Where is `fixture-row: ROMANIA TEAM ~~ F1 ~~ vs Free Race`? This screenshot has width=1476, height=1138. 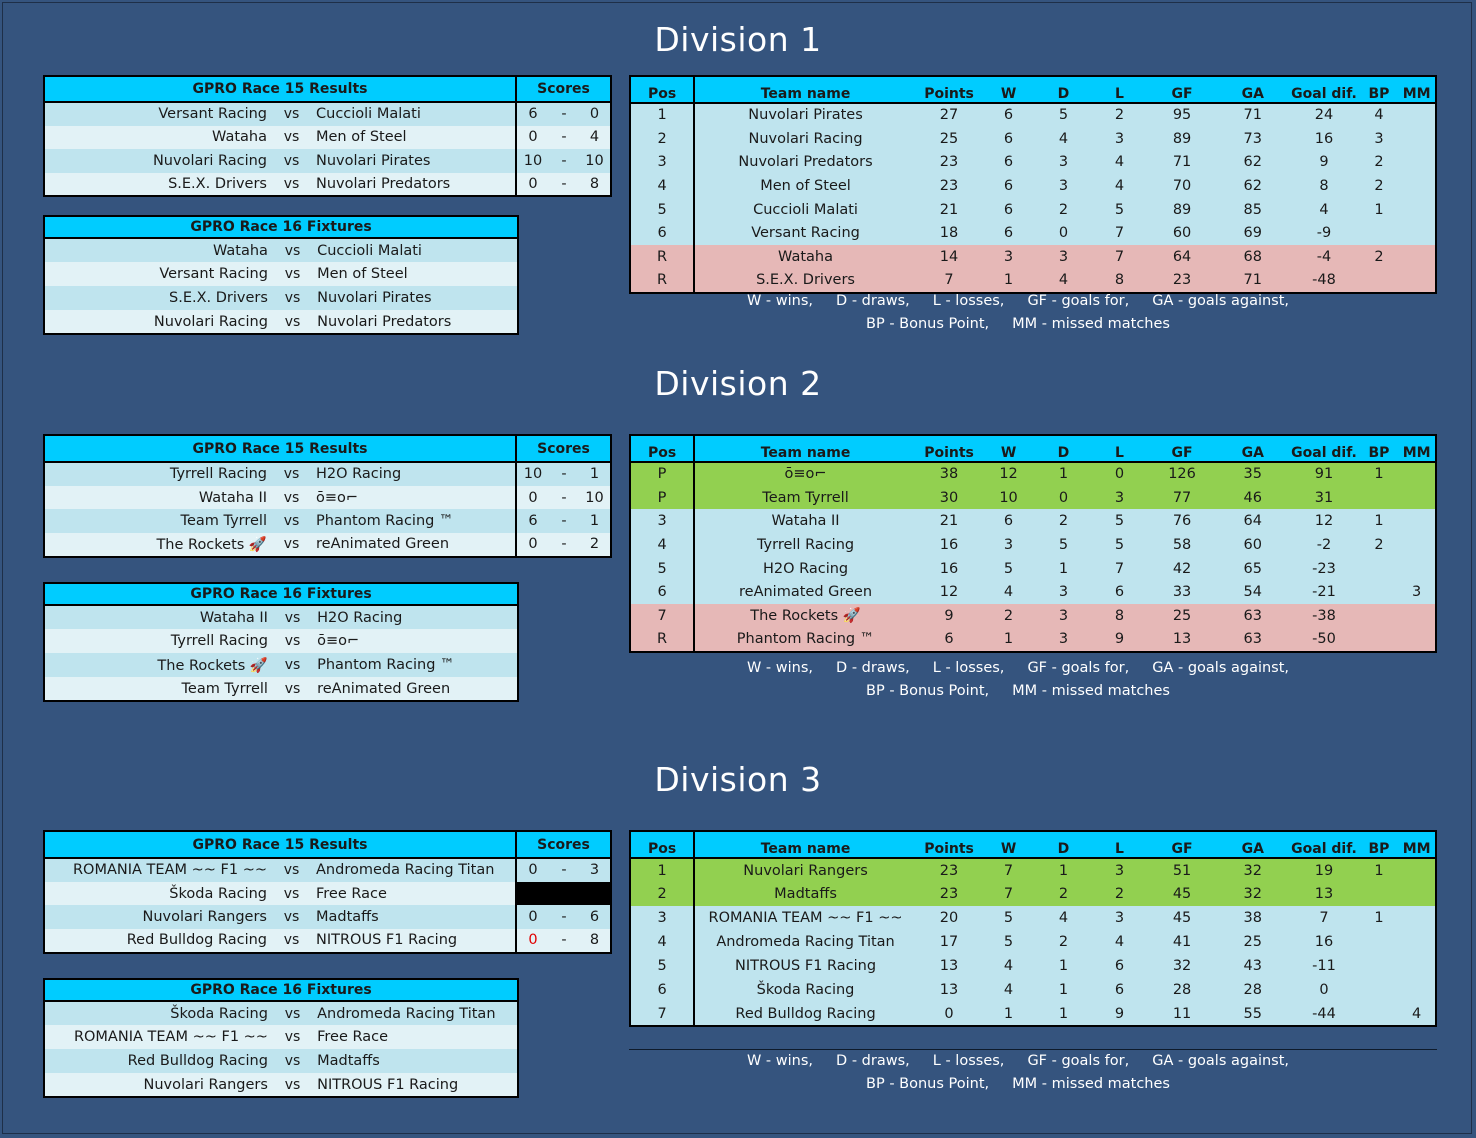
fixture-row: ROMANIA TEAM ~~ F1 ~~ vs Free Race is located at coordinates (281, 1037).